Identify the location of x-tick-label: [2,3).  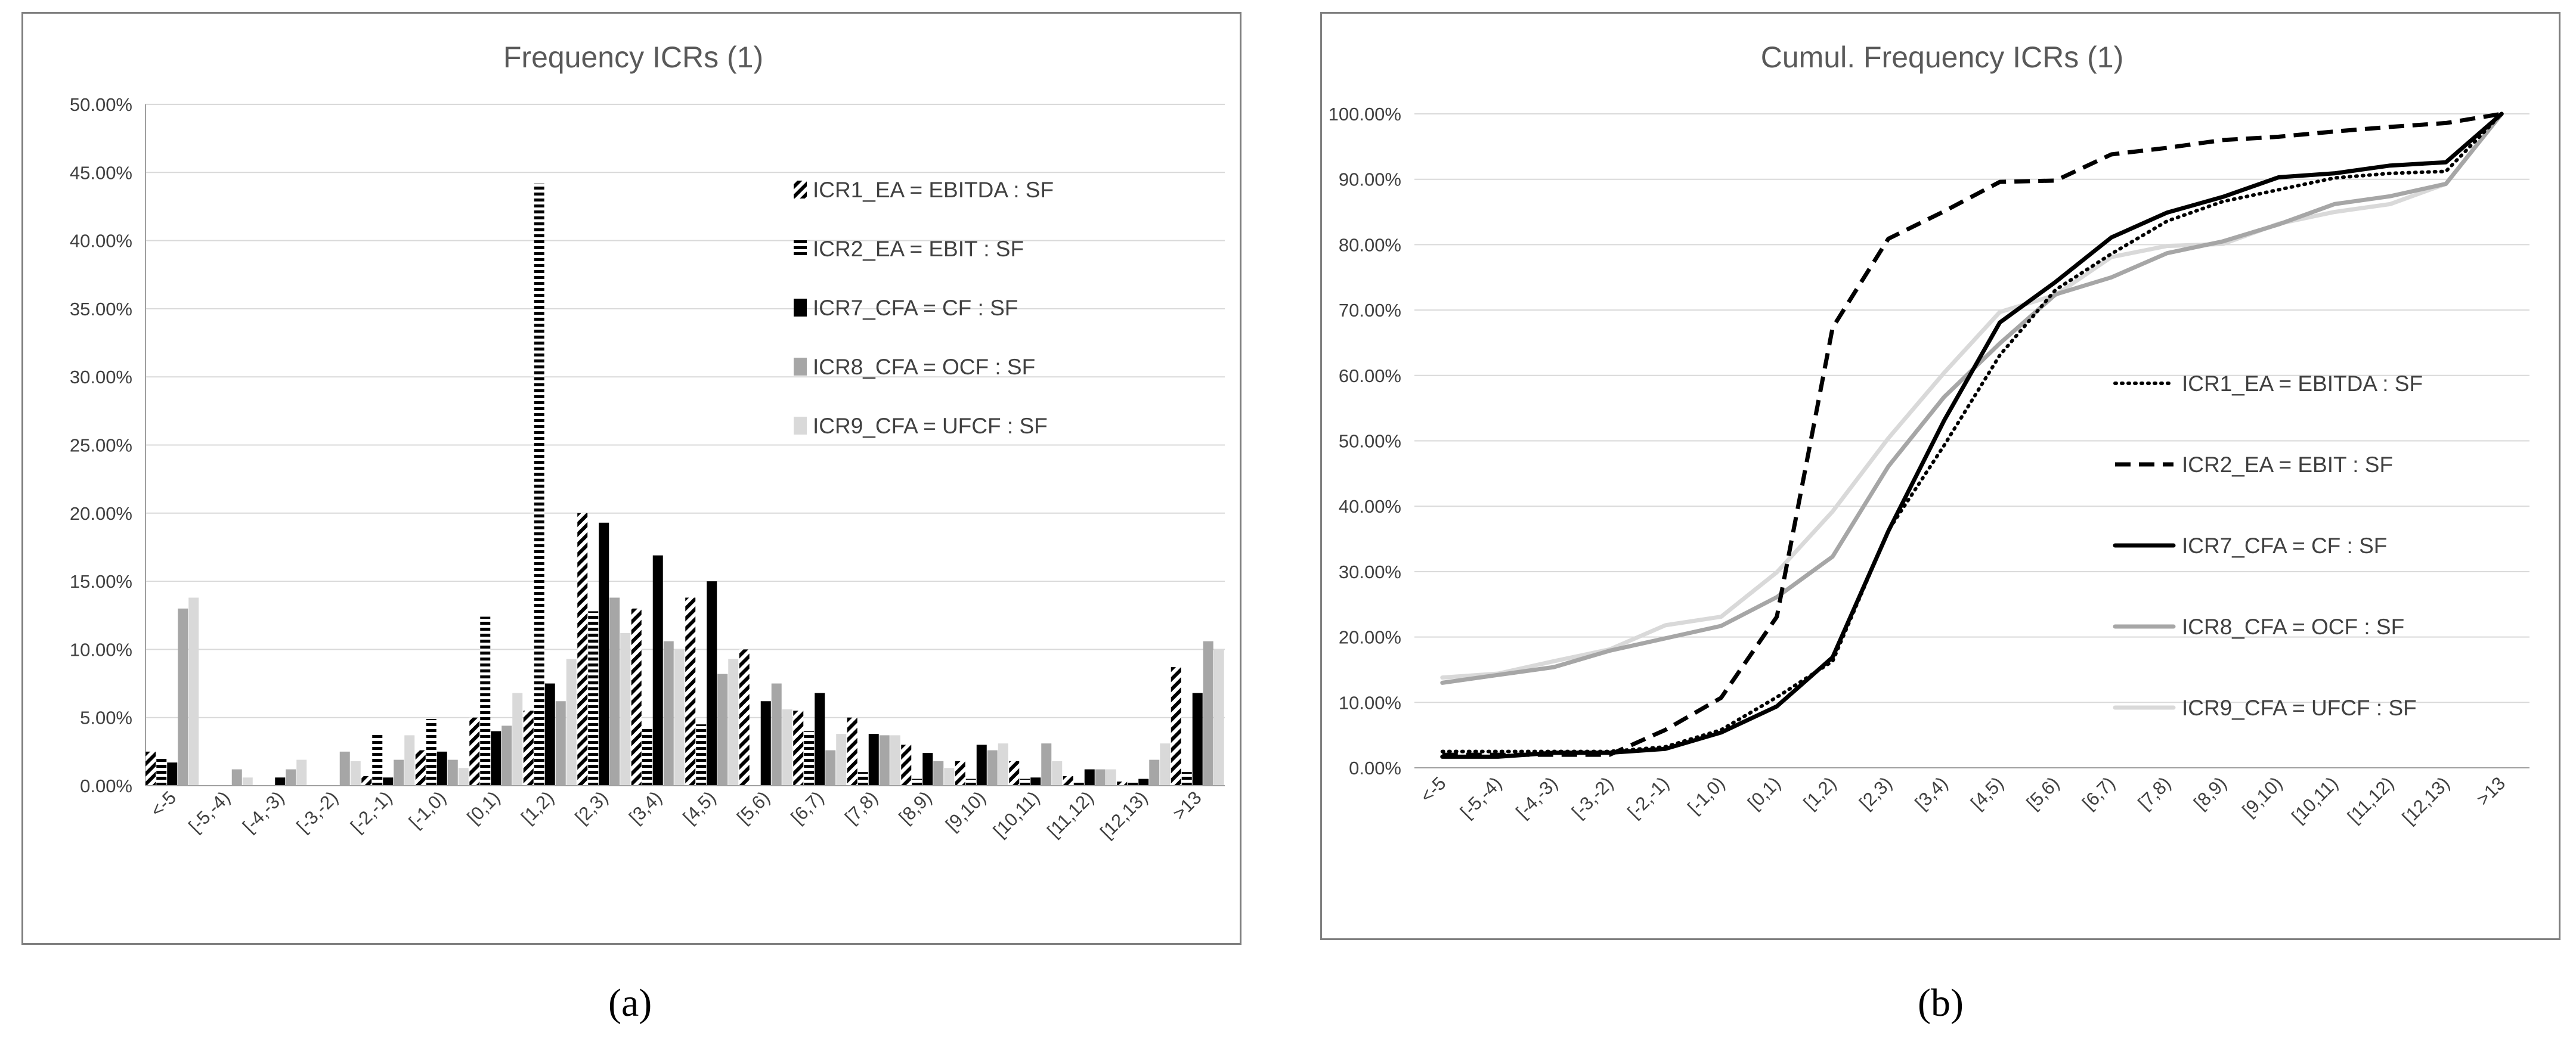
(592, 807).